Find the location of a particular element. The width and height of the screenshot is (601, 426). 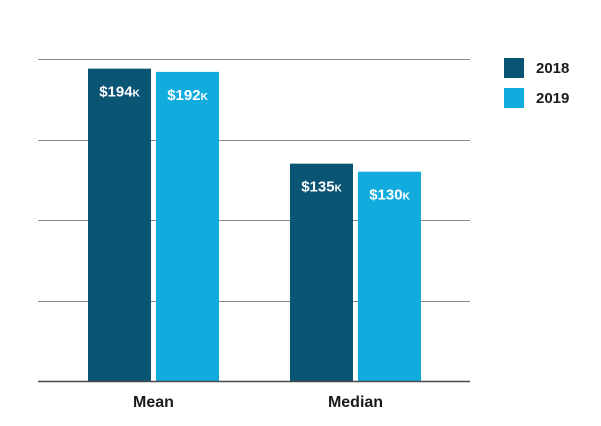

category-label-mean: Mean is located at coordinates (153, 402).